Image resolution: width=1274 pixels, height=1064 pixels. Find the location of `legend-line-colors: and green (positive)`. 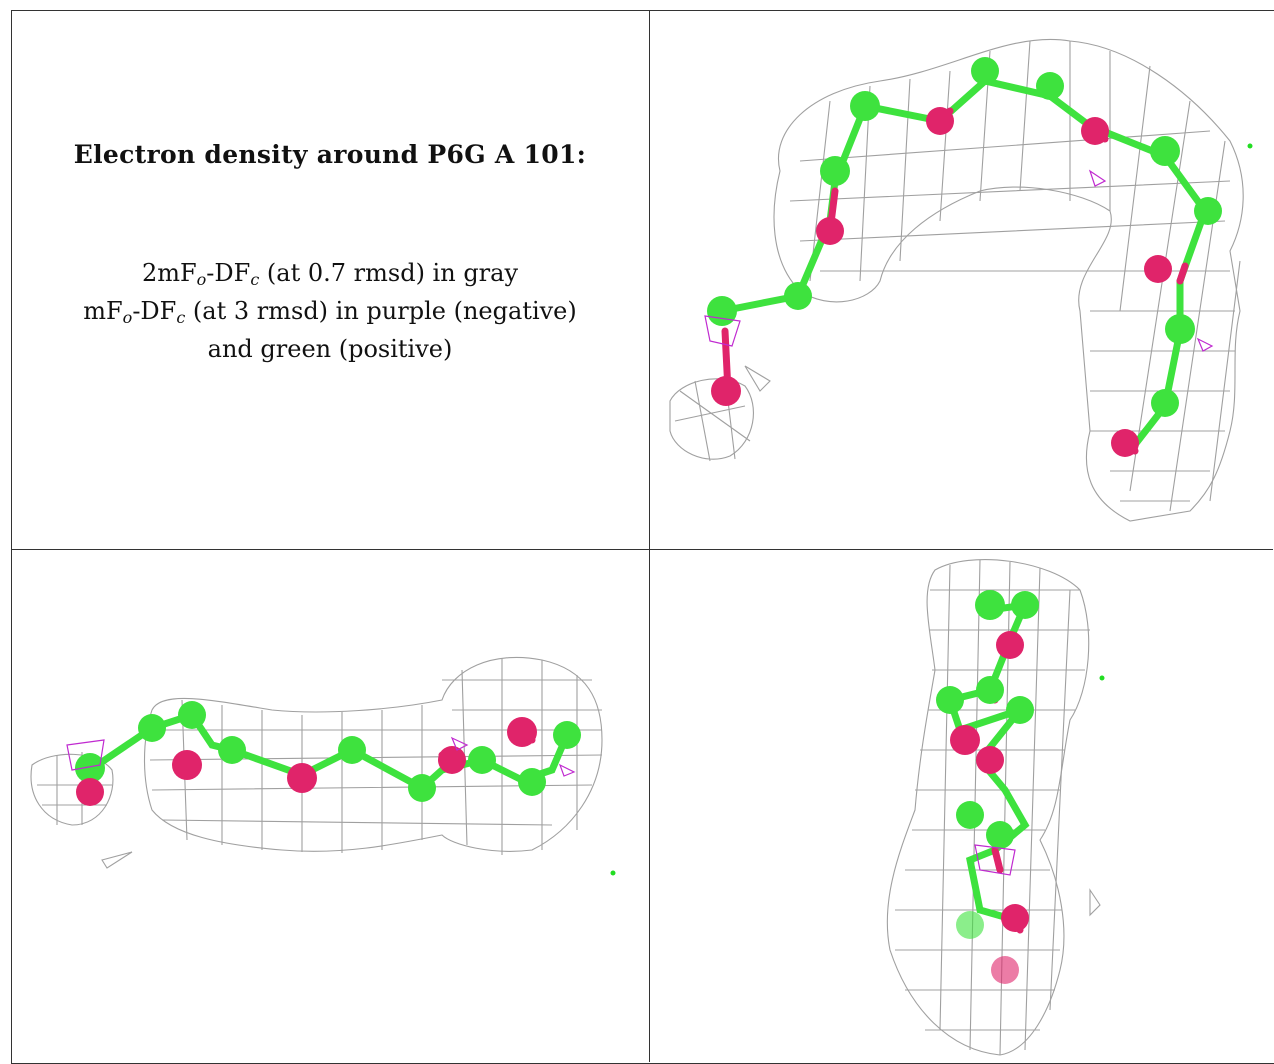

legend-line-colors: and green (positive) is located at coordinates (330, 349).